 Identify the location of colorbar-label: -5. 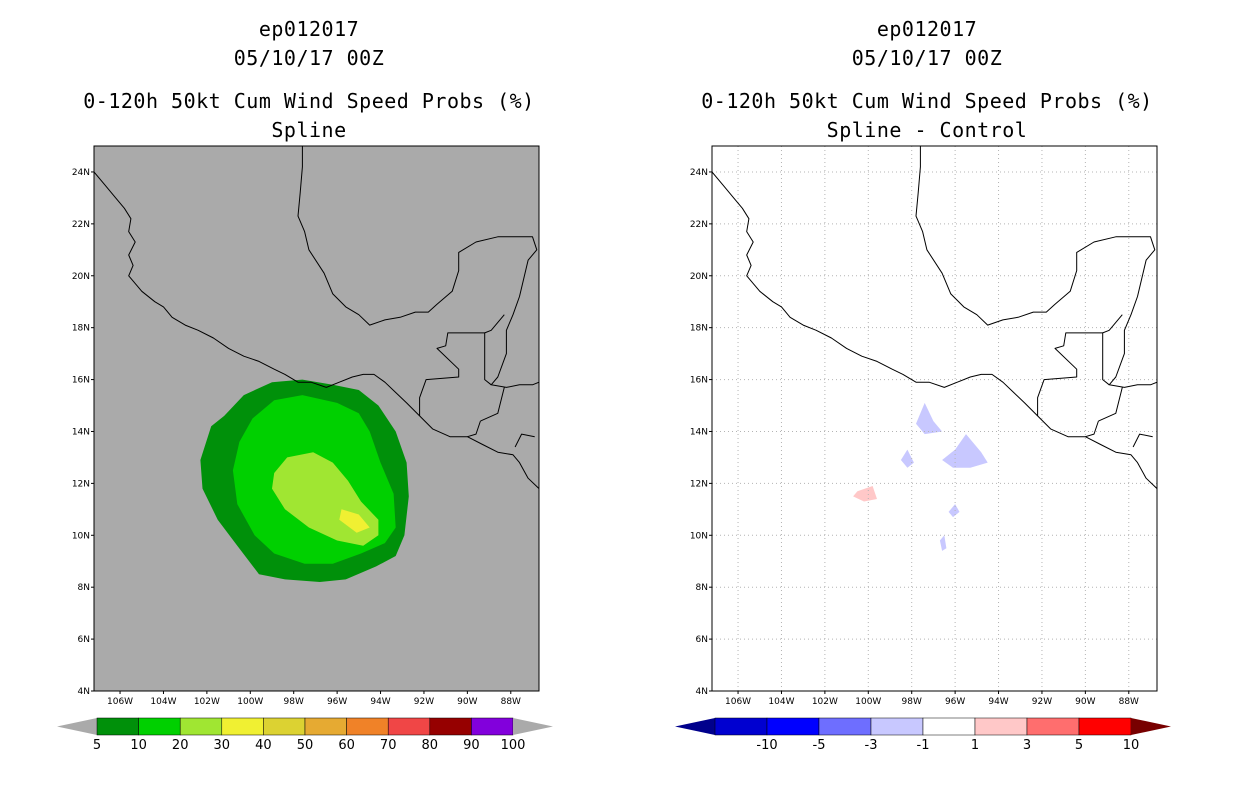
(819, 745).